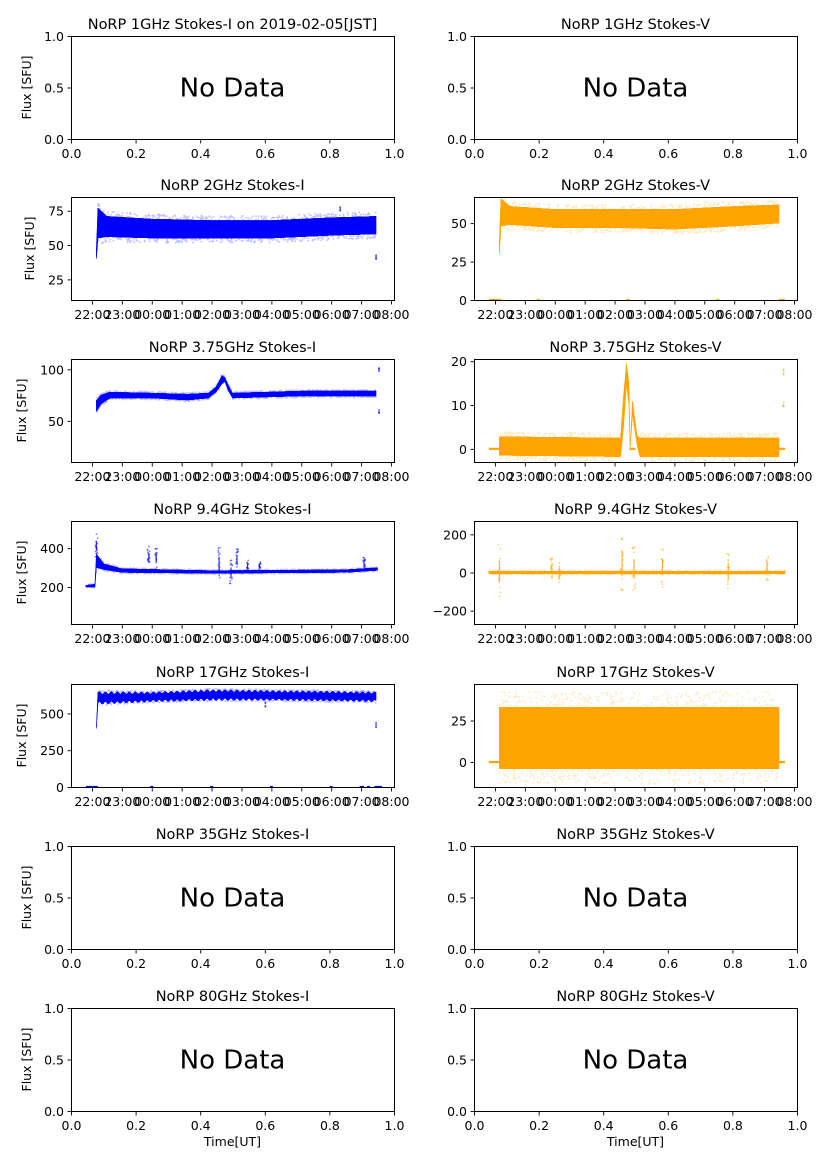 The image size is (827, 1169). Describe the element at coordinates (330, 153) in the screenshot. I see `x-tick-label: 0.8` at that location.